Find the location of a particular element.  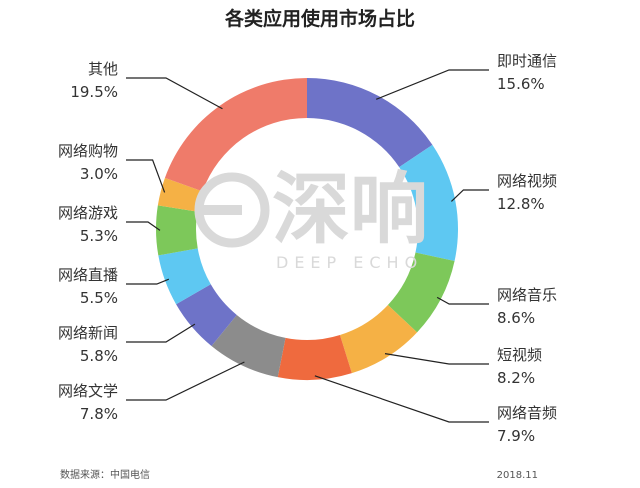

slice-label-name-1: 网络视频 is located at coordinates (527, 181).